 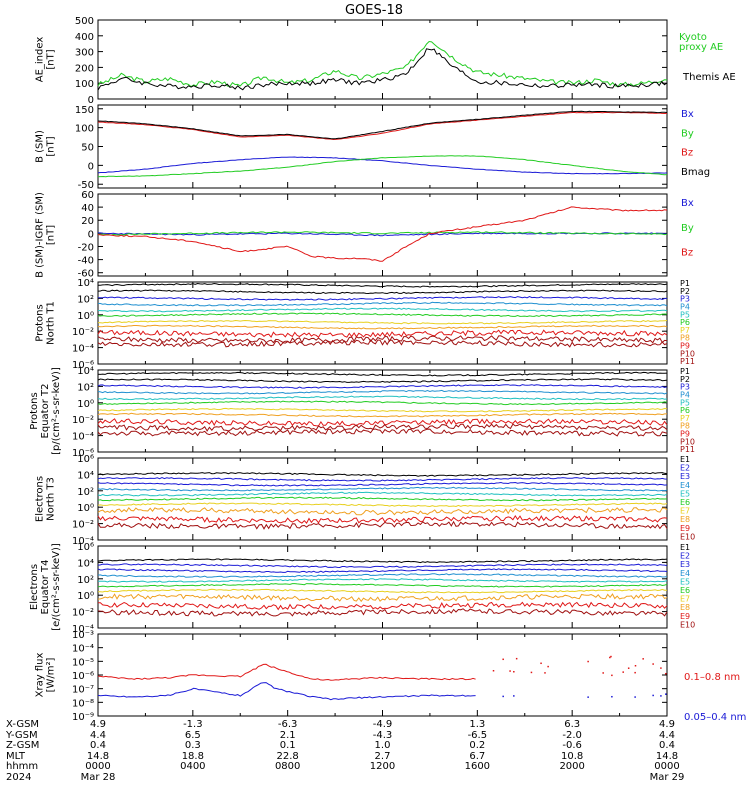 What do you see at coordinates (83, 662) in the screenshot?
I see `y-tick-label: 10⁻⁵` at bounding box center [83, 662].